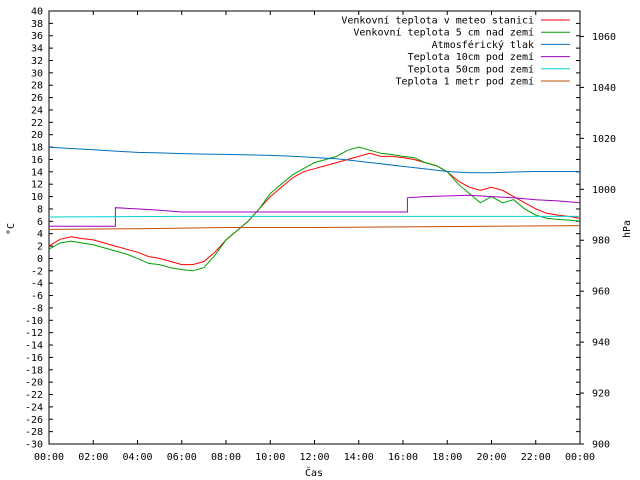 Image resolution: width=640 pixels, height=480 pixels. What do you see at coordinates (403, 457) in the screenshot?
I see `x-tick-label: 16:00` at bounding box center [403, 457].